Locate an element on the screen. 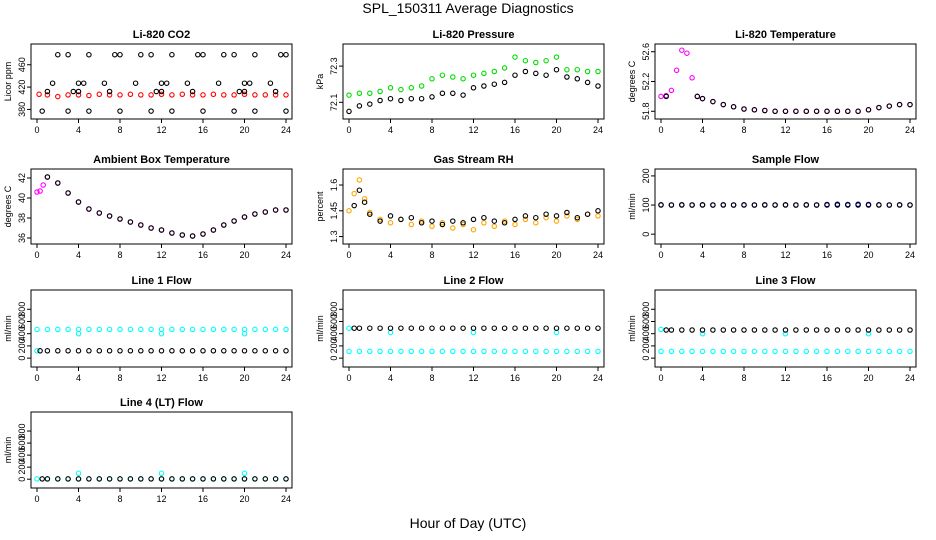 The height and width of the screenshot is (540, 936). panel-title: Li-820 Pressure is located at coordinates (474, 35).